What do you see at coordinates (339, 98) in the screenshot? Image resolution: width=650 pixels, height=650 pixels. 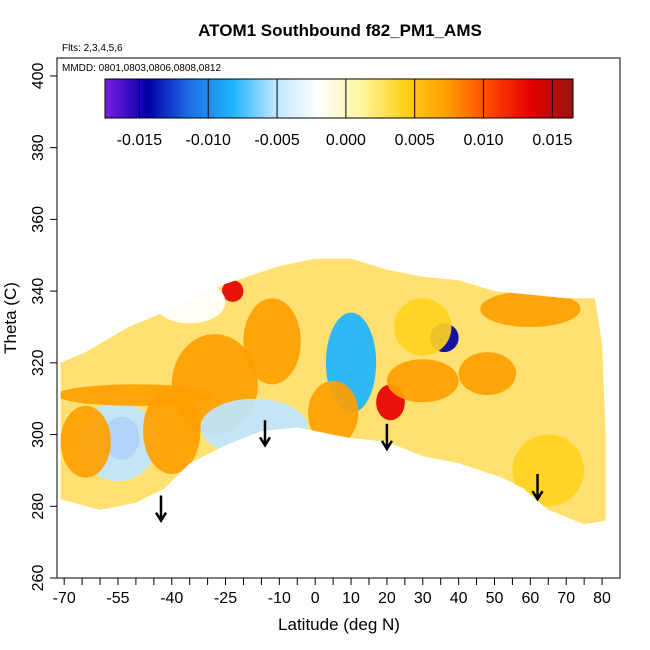 I see `colorbar-ramp` at bounding box center [339, 98].